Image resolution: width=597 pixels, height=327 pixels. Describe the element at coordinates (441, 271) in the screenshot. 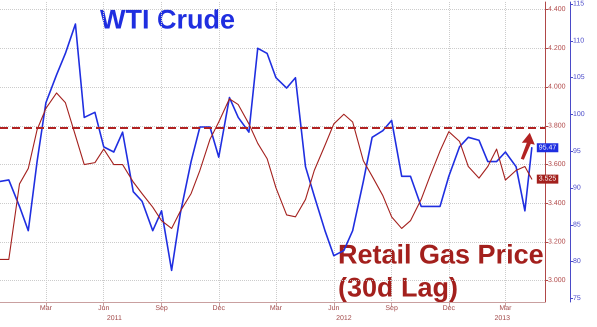

I see `series-label: Retail Gas Price (30d Lag)` at that location.